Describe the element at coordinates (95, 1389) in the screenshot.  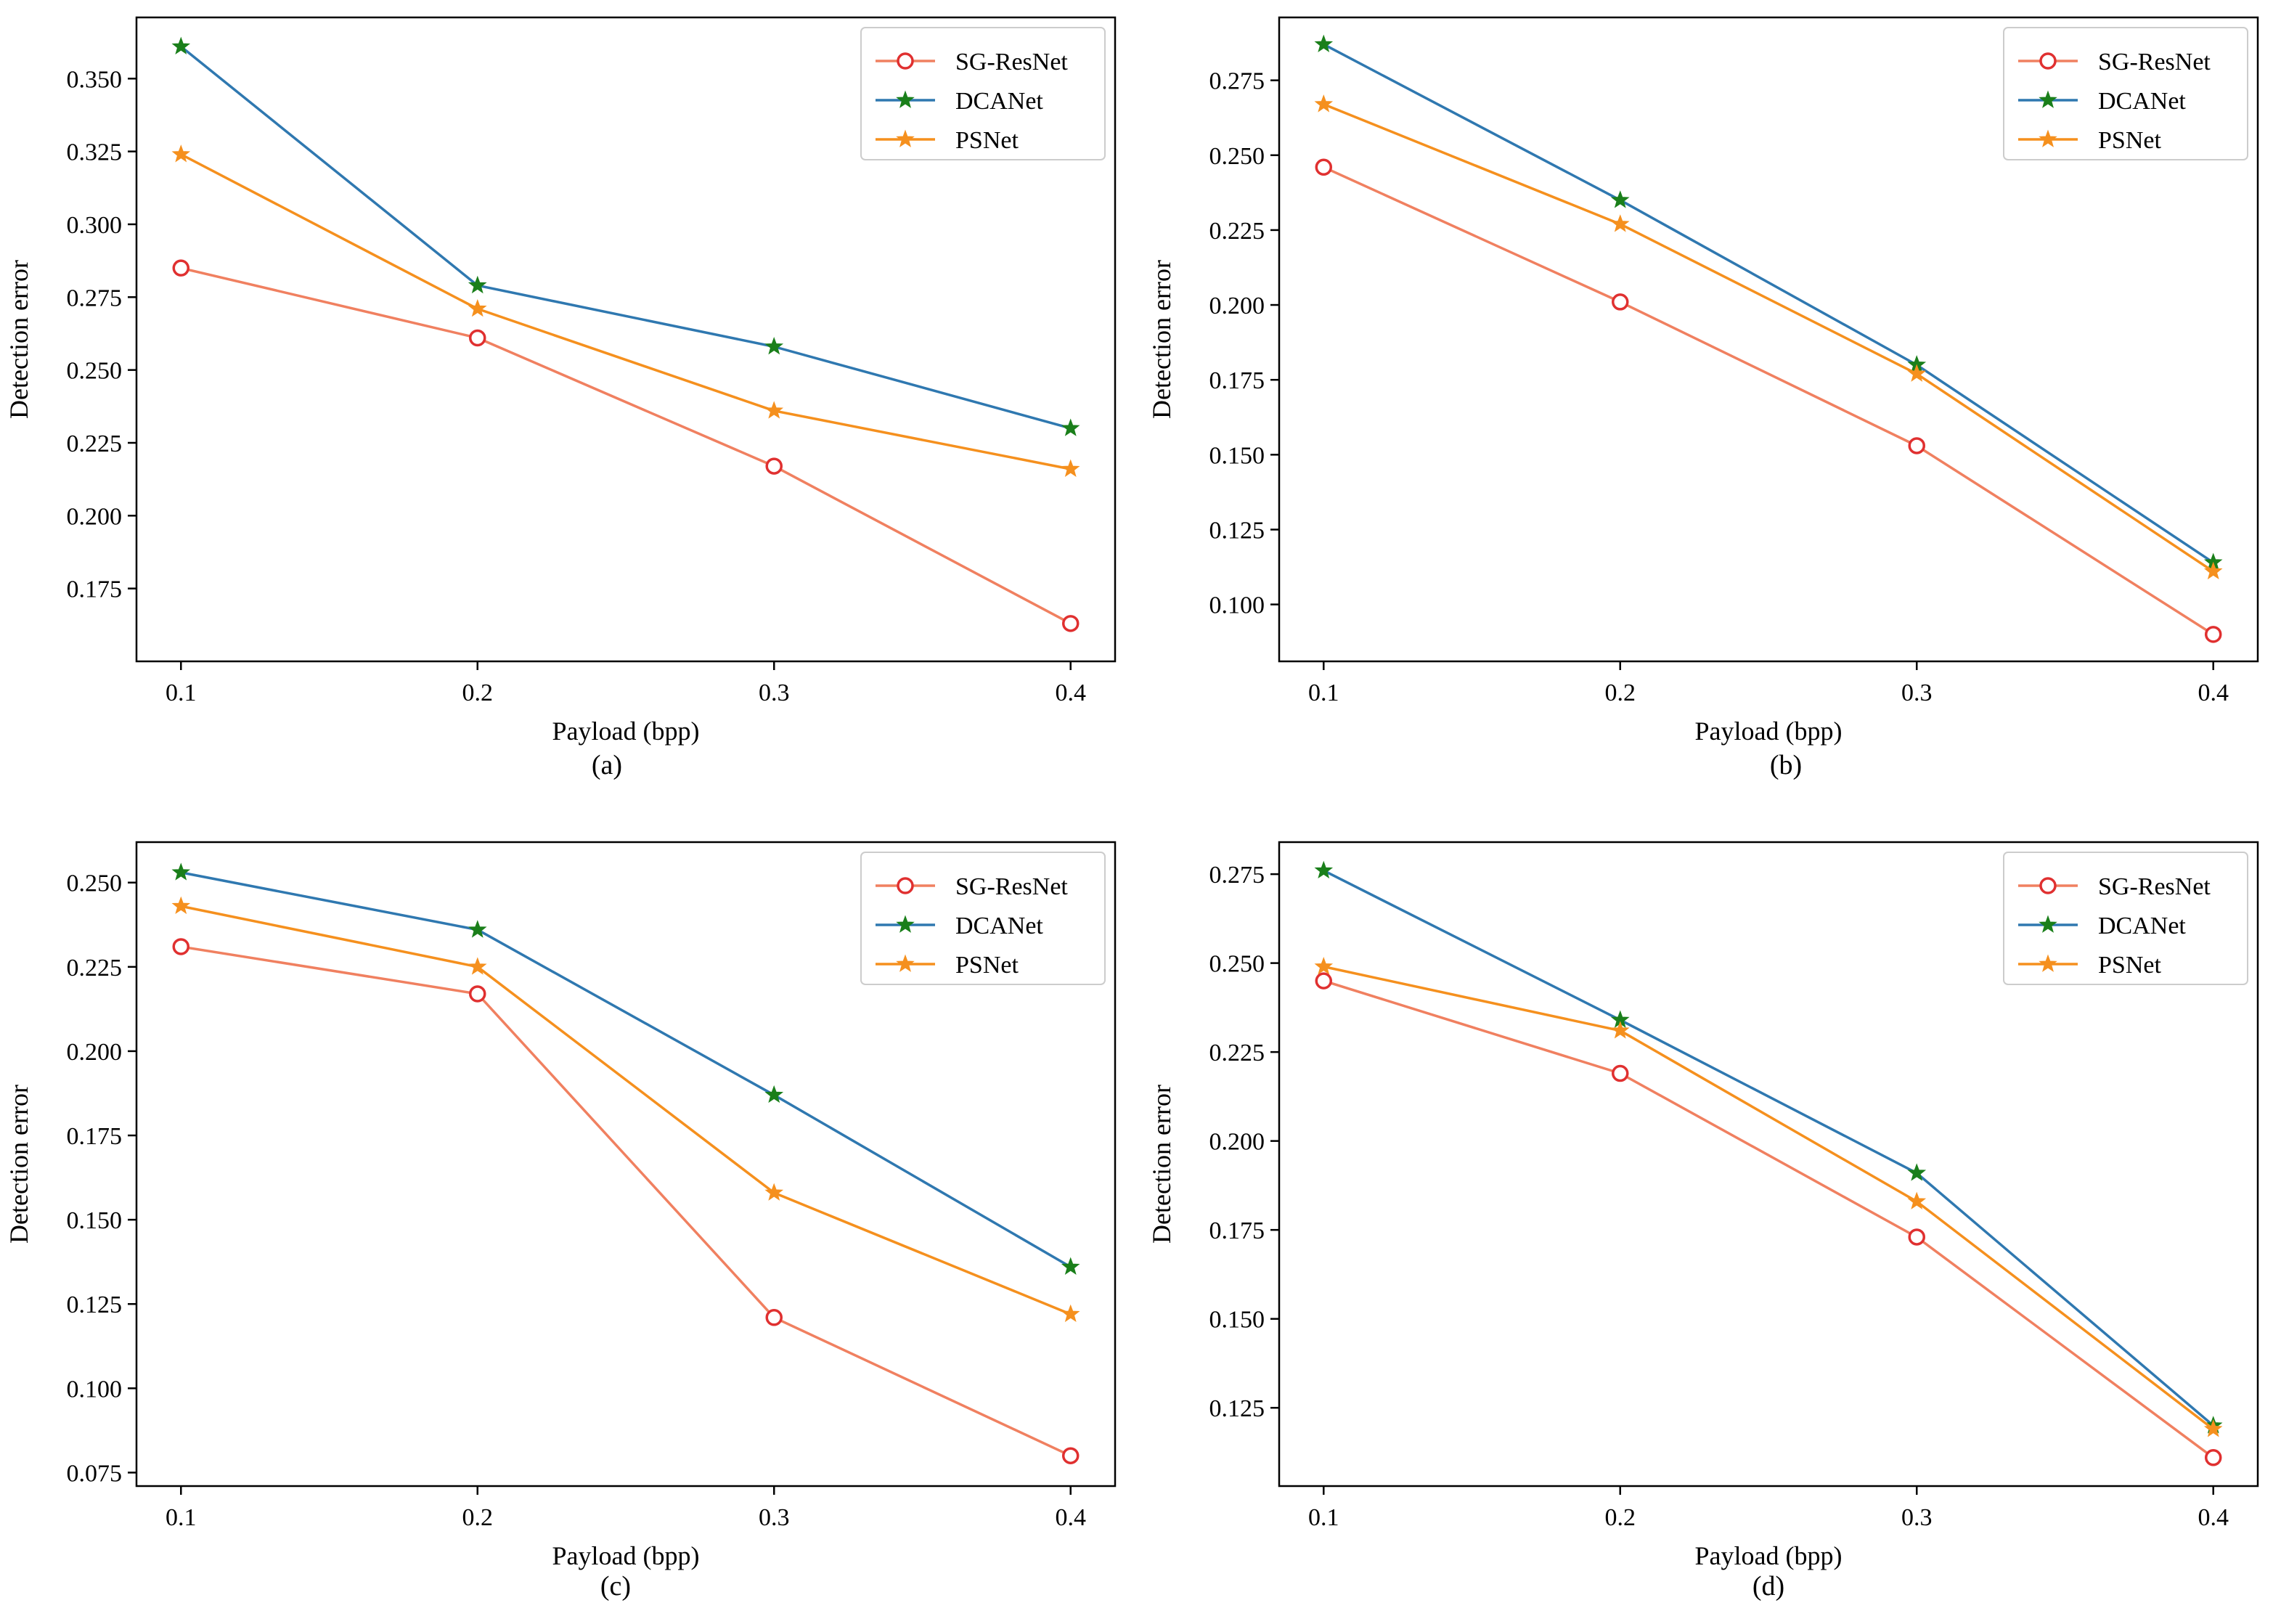
I see `y-tick-label: 0.100` at that location.